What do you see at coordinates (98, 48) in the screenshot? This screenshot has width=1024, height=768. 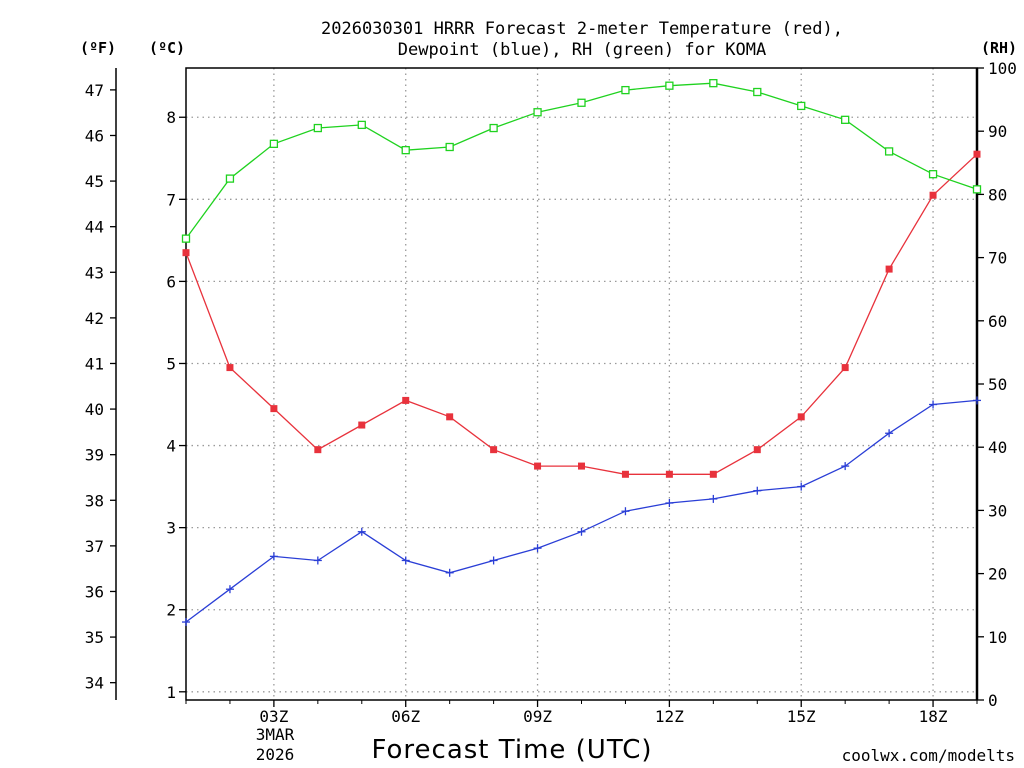 I see `fahrenheit-unit-label: (ºF)` at bounding box center [98, 48].